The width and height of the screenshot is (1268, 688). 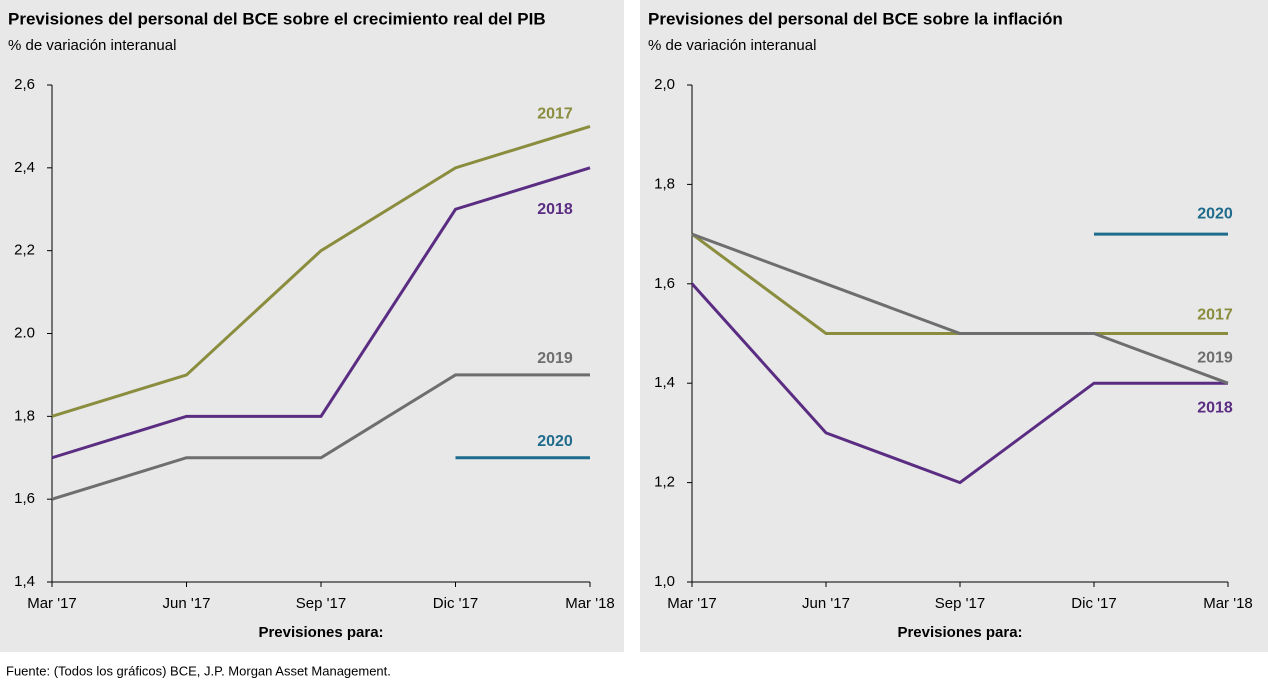 I want to click on y-tick-label: 2,6, so click(x=24, y=84).